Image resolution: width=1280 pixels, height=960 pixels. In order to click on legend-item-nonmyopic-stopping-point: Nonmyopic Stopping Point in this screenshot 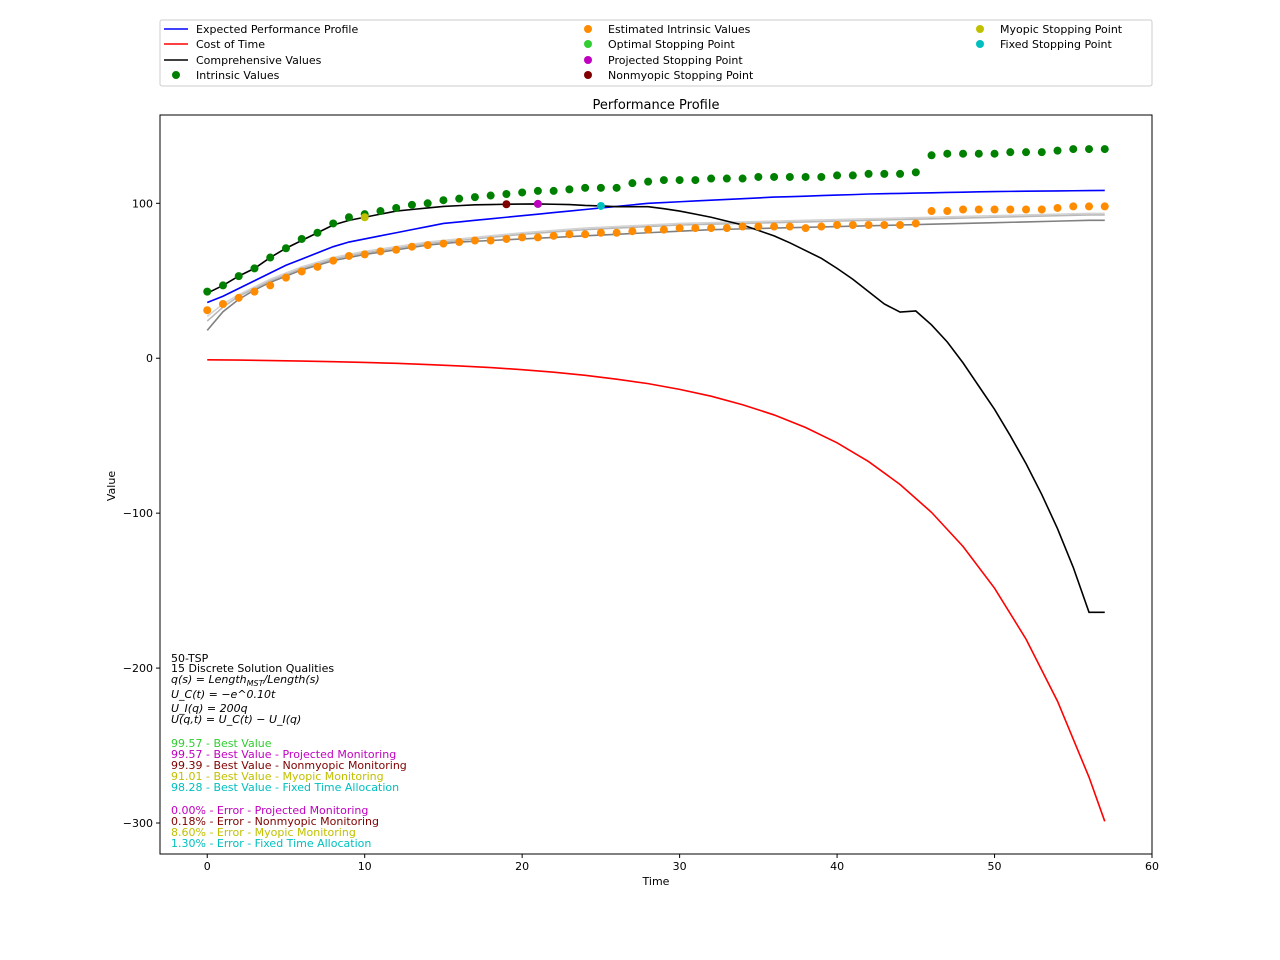, I will do `click(669, 75)`.